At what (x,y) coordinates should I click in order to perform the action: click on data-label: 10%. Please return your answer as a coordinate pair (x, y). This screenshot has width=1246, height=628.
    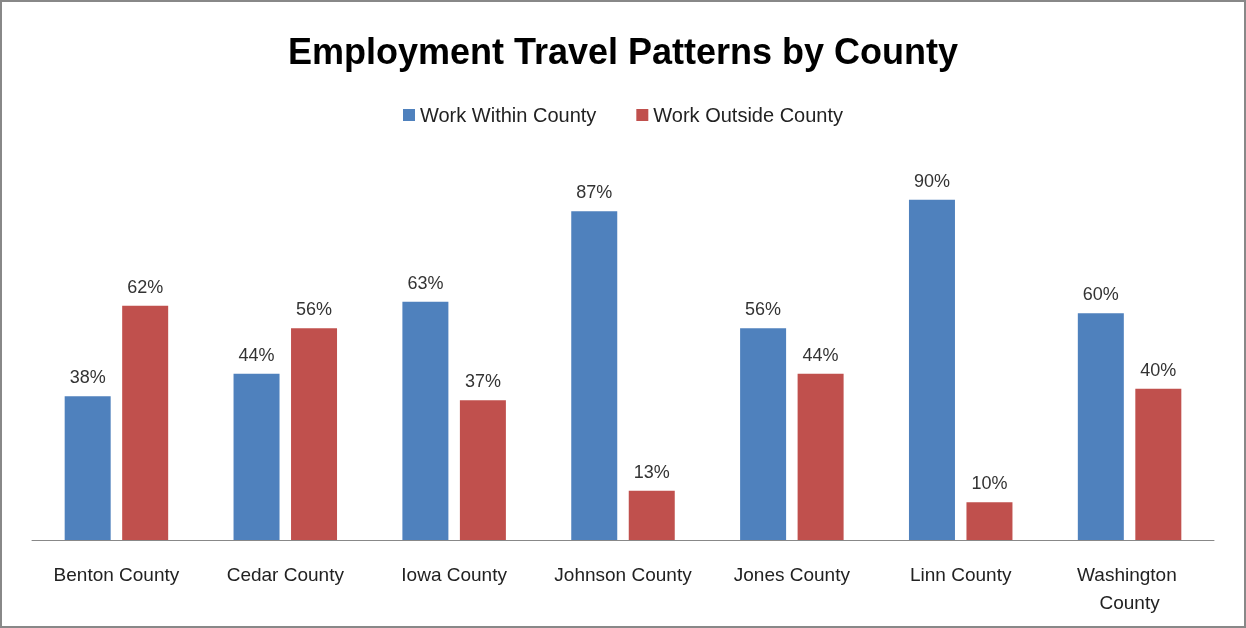
    Looking at the image, I should click on (989, 483).